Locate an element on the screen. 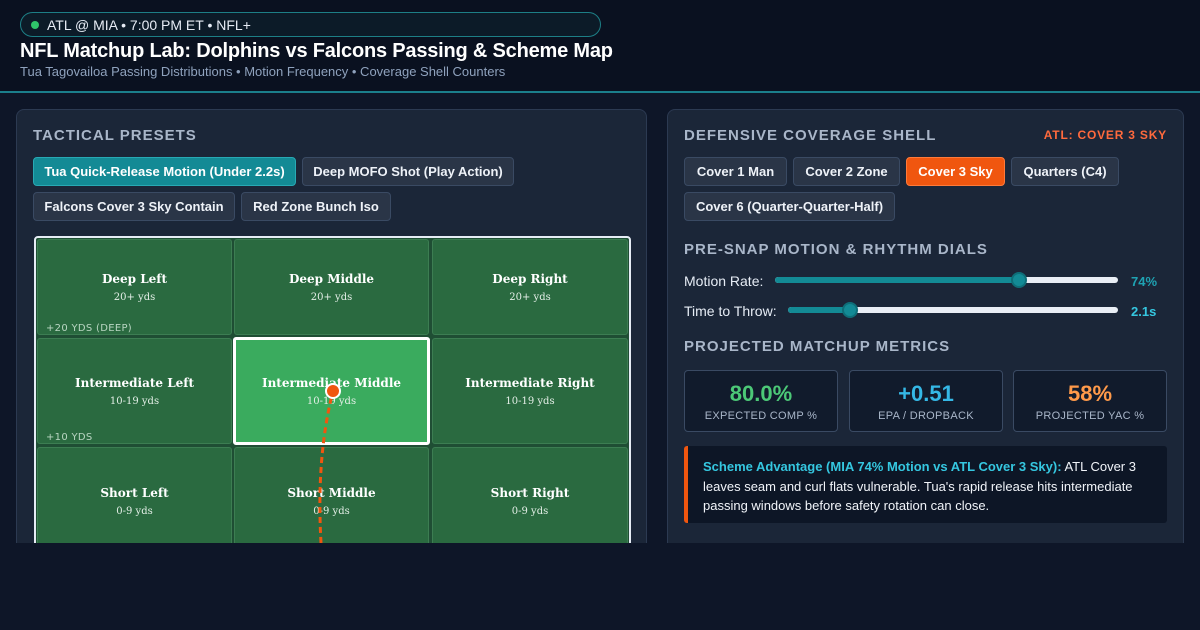 The height and width of the screenshot is (630, 1200). zone-deep-right: Deep Right 20+ yds is located at coordinates (530, 287).